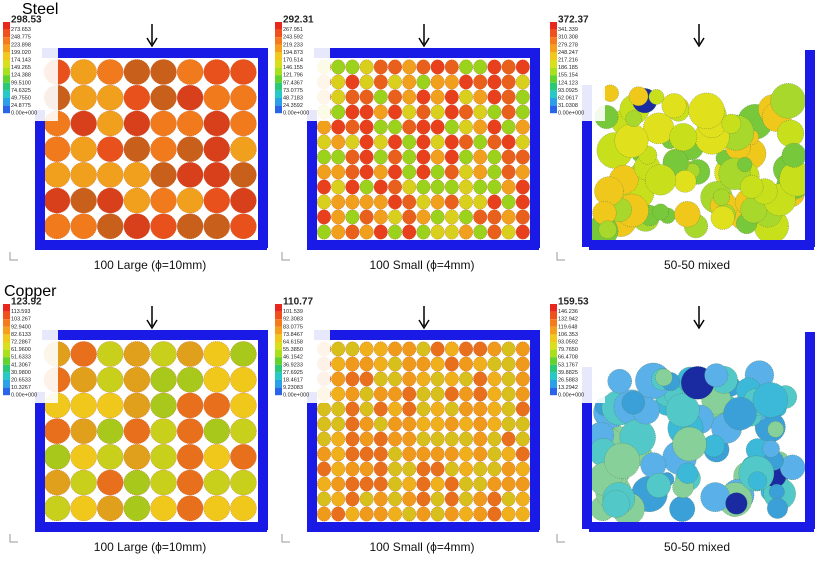 Image resolution: width=827 pixels, height=565 pixels. I want to click on legend-max: 292.31, so click(298, 20).